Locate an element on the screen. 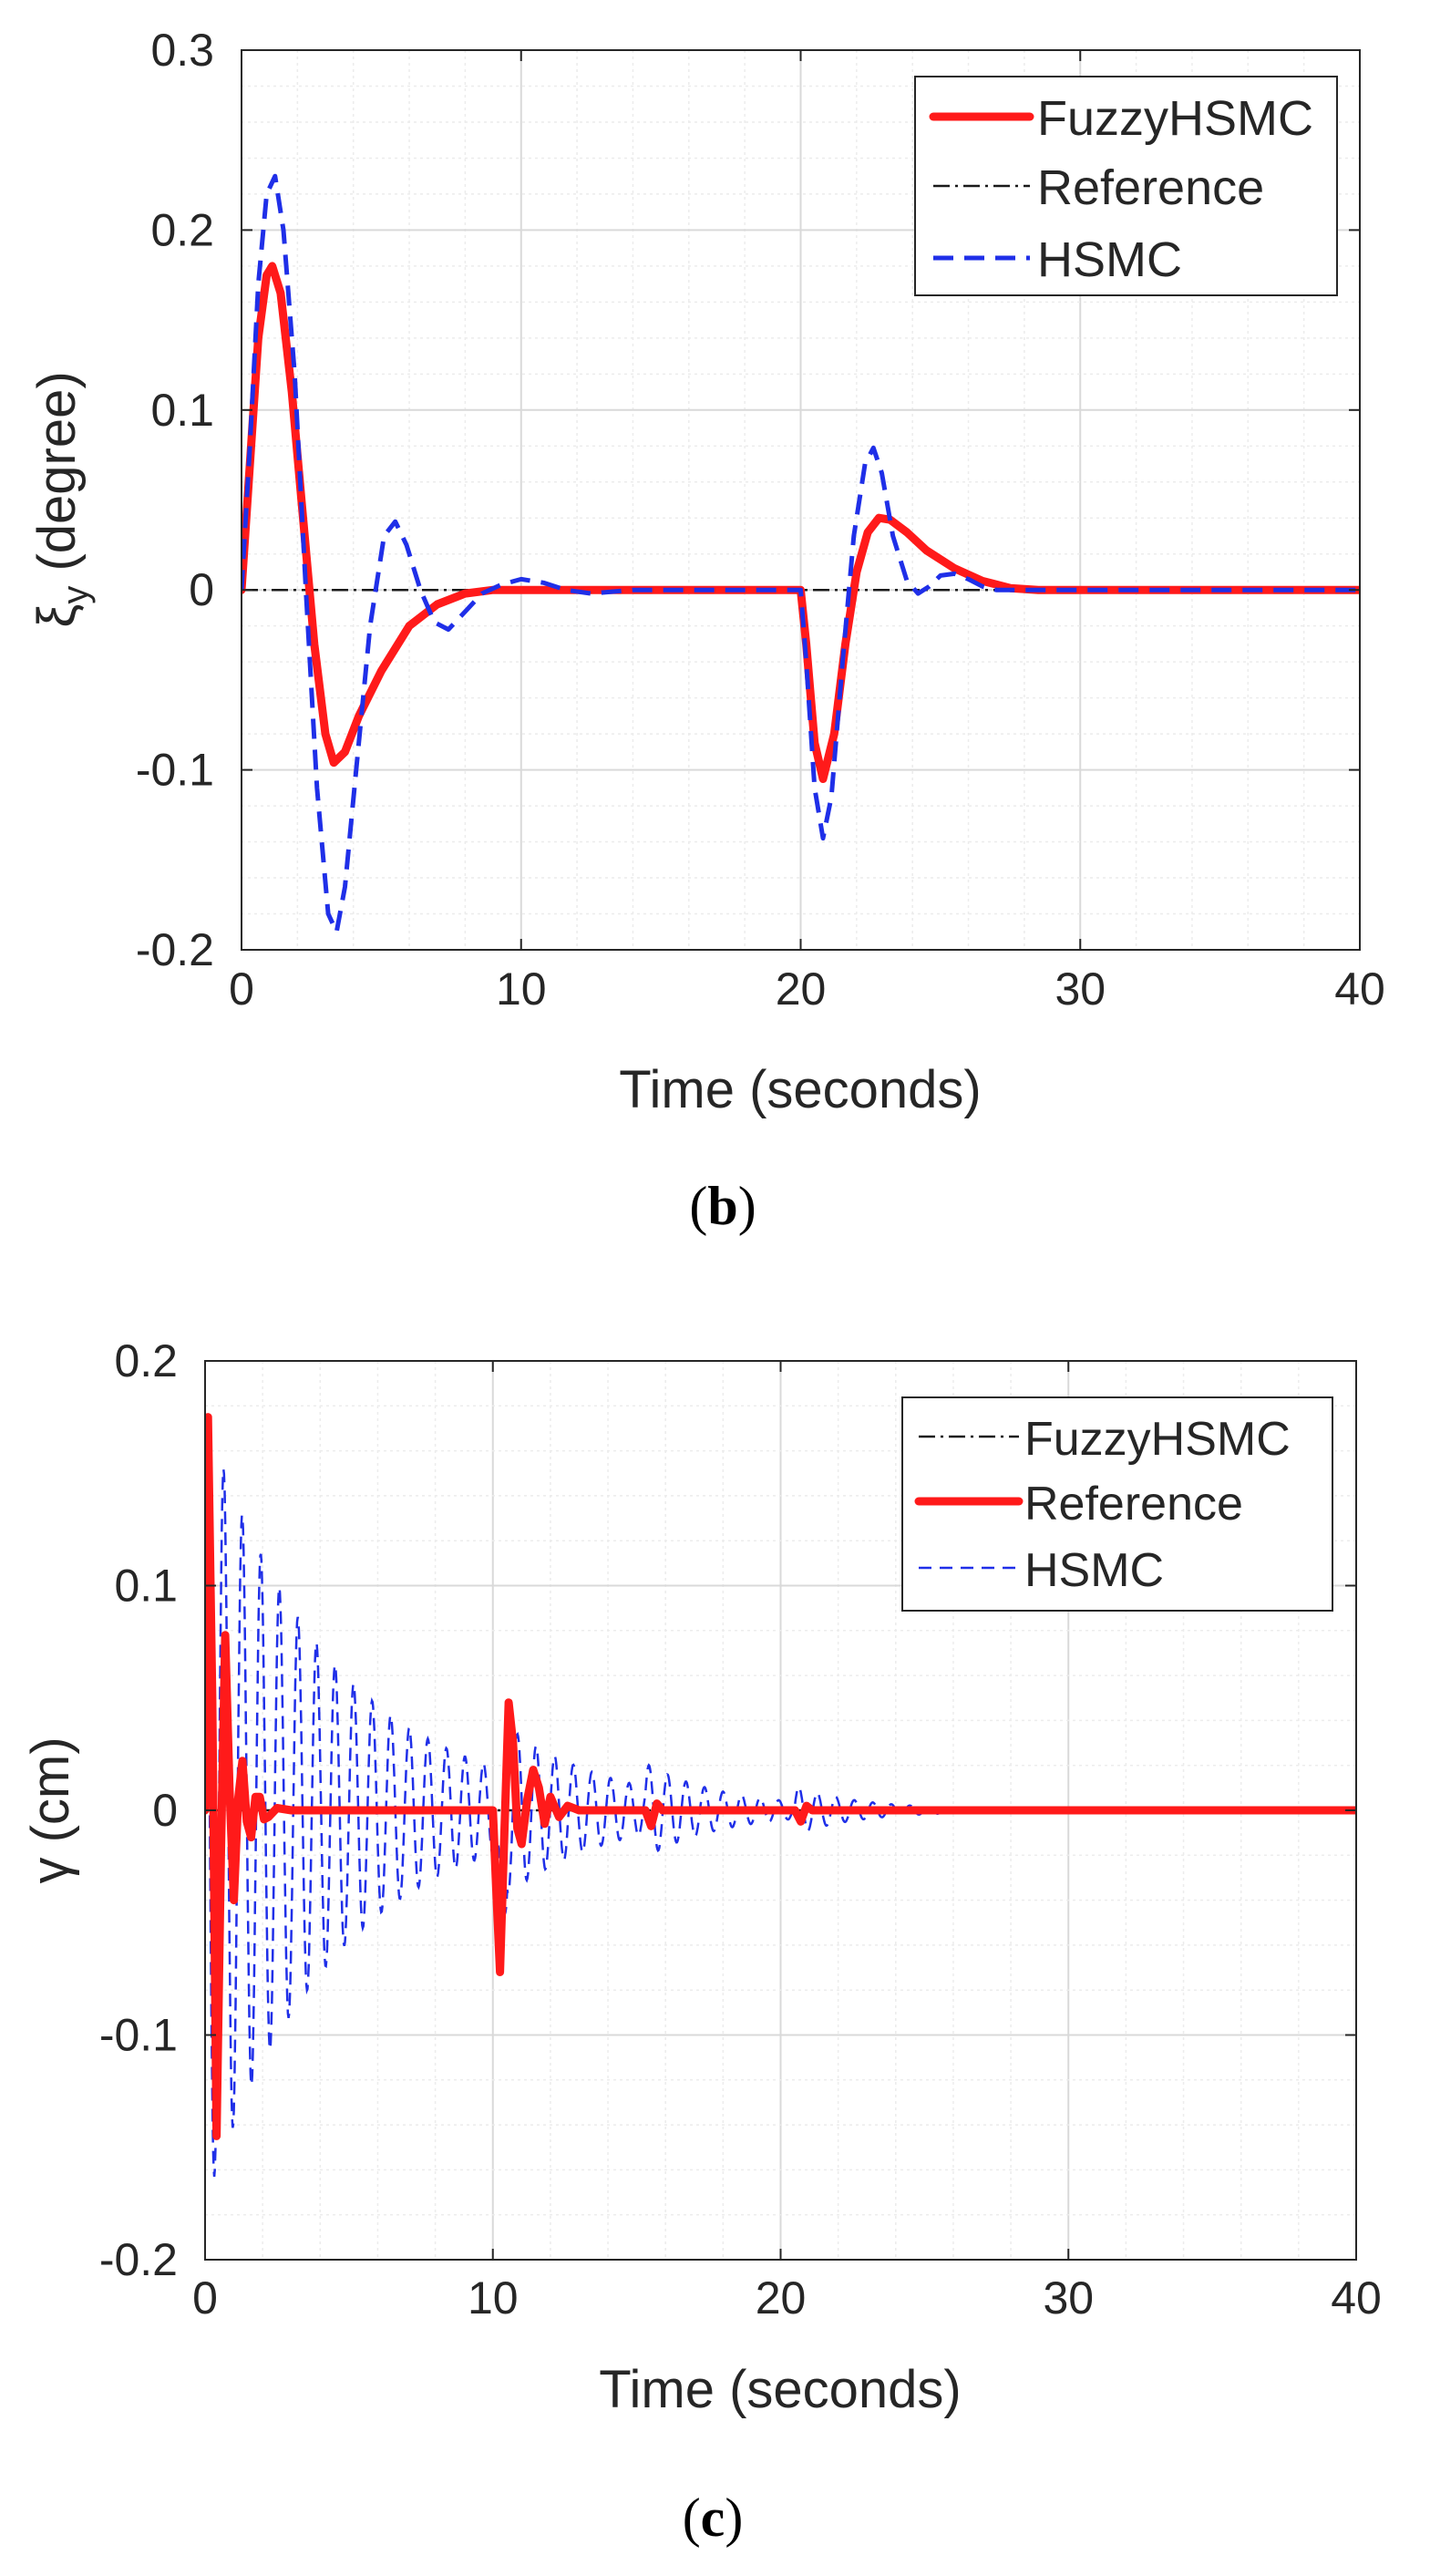  legend-label-c-hsmc: HSMC is located at coordinates (1094, 1570).